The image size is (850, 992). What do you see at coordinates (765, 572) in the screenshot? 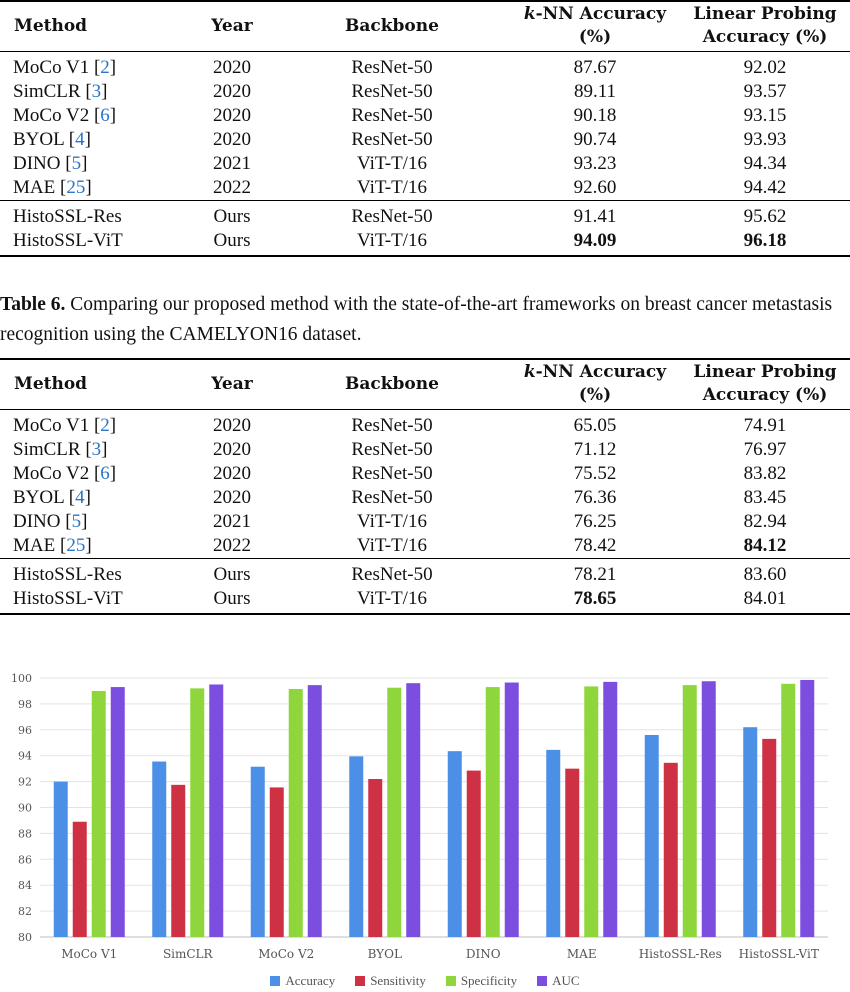
I see `cell-linear: 83.60` at bounding box center [765, 572].